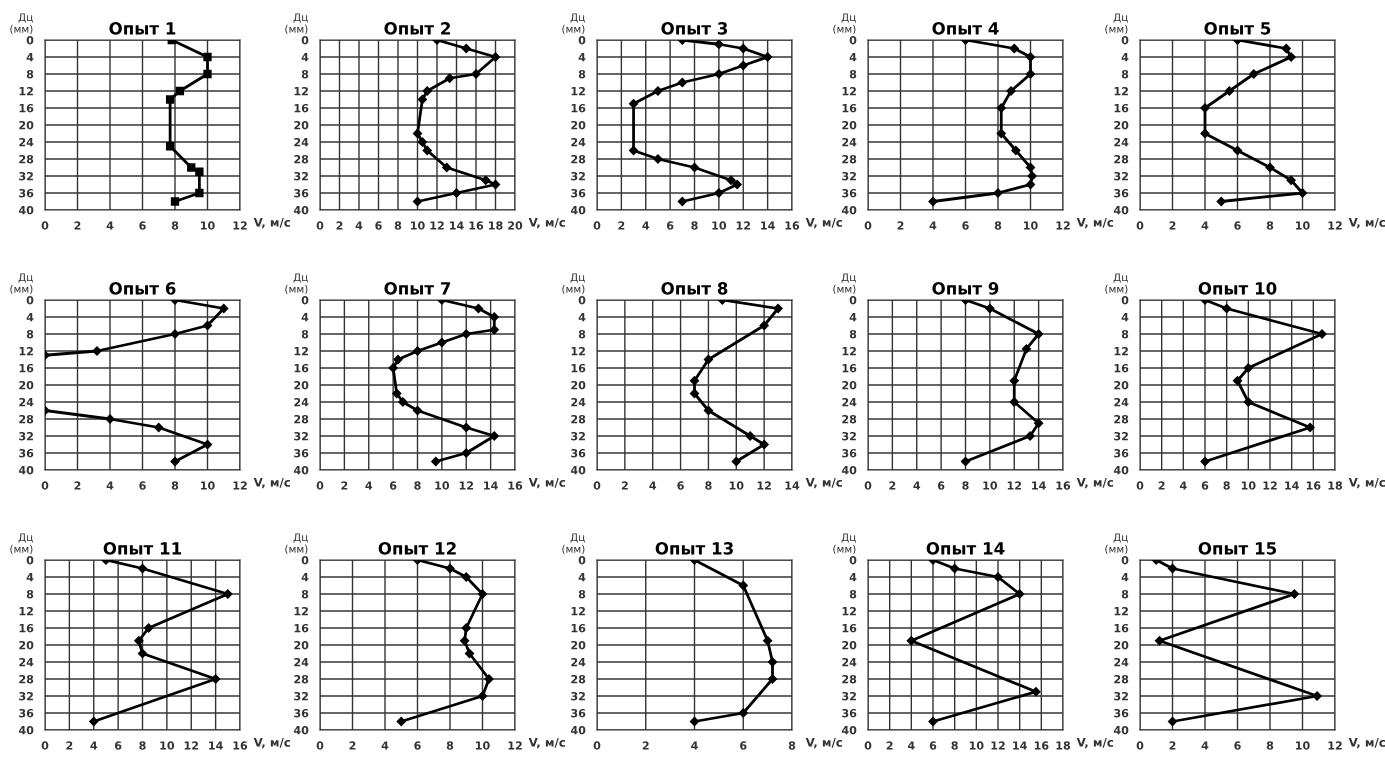 The image size is (1385, 760). Describe the element at coordinates (515, 225) in the screenshot. I see `x-tick-label: 20` at that location.